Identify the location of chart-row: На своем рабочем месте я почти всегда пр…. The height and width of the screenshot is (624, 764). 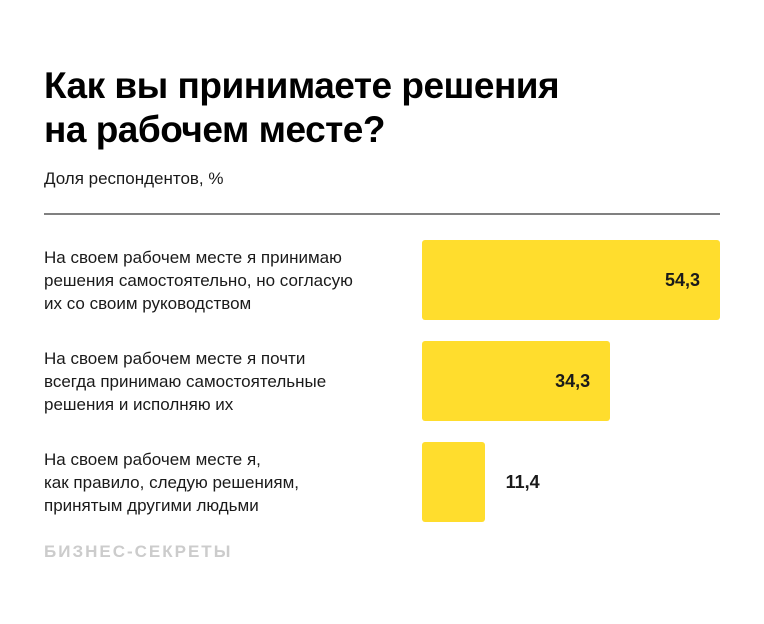
(382, 381).